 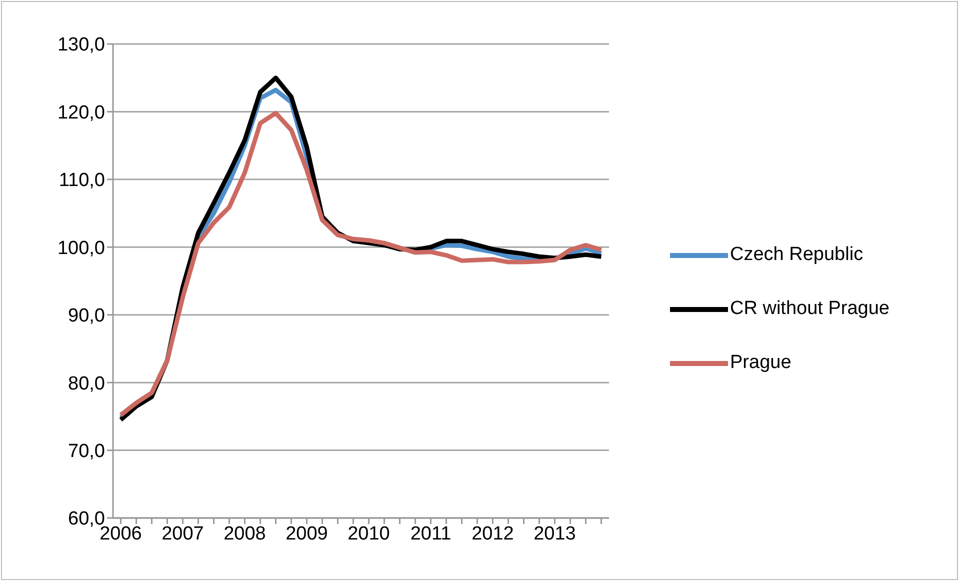 I want to click on y-tick-label: 90,0, so click(x=86, y=316).